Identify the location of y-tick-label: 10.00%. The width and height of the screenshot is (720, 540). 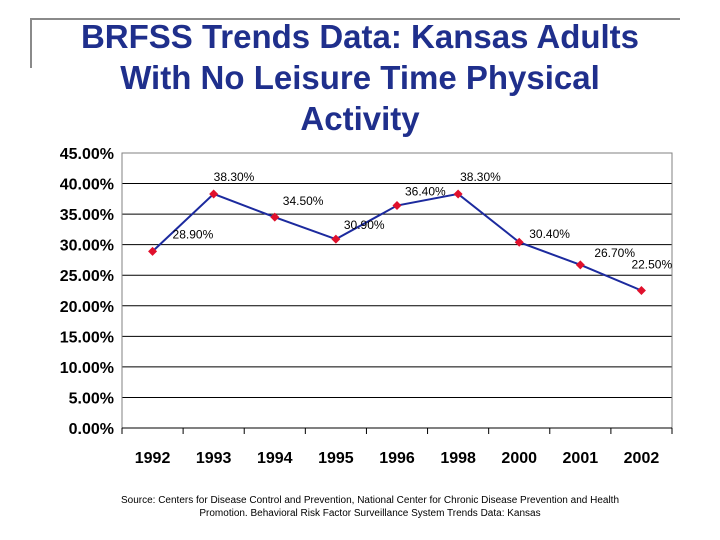
(87, 368).